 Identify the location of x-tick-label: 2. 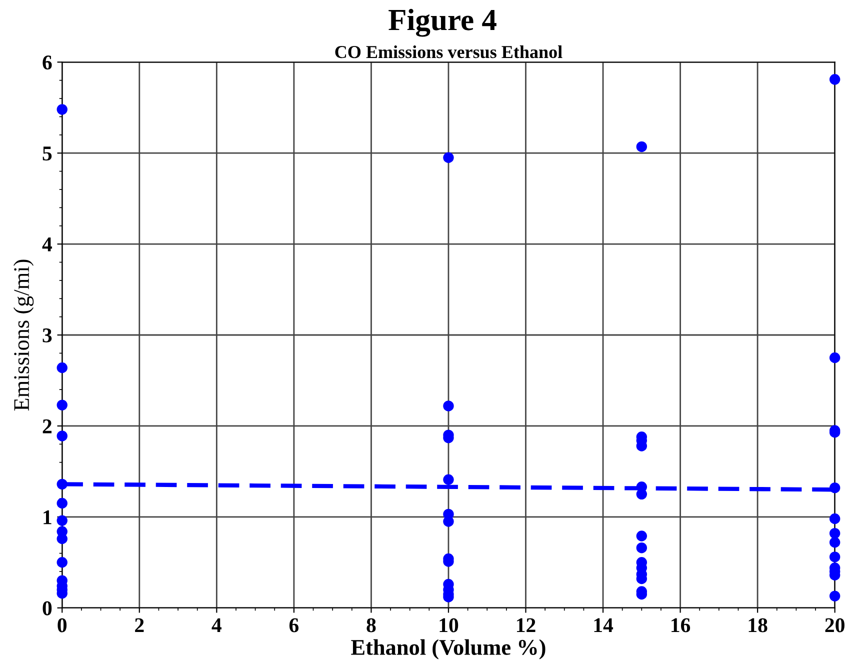
(139, 625).